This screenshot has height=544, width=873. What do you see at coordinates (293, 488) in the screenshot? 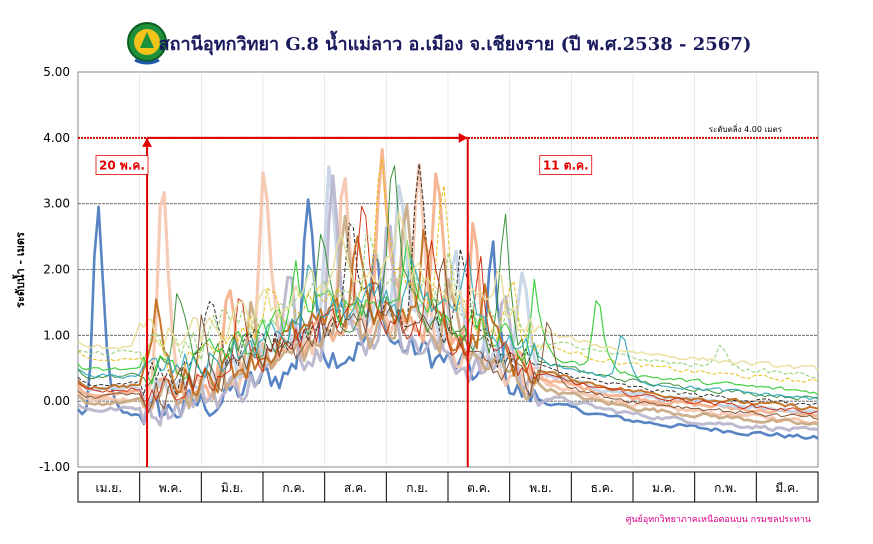
I see `month-label: ก.ค.` at bounding box center [293, 488].